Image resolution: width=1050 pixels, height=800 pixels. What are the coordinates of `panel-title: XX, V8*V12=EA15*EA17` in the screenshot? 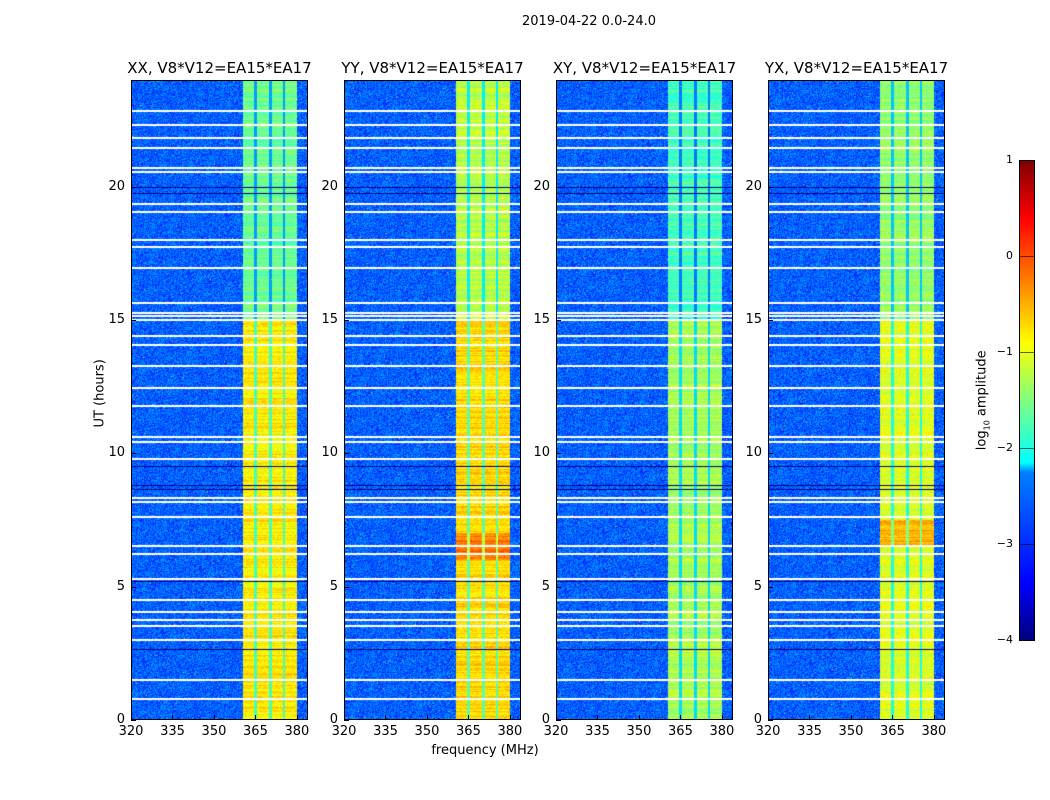 It's located at (219, 68).